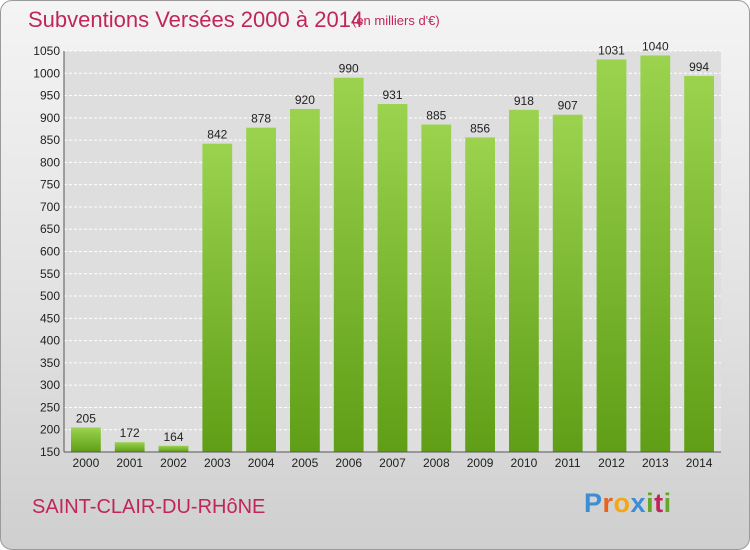 The width and height of the screenshot is (750, 550). I want to click on x-tick-label: 2011, so click(568, 463).